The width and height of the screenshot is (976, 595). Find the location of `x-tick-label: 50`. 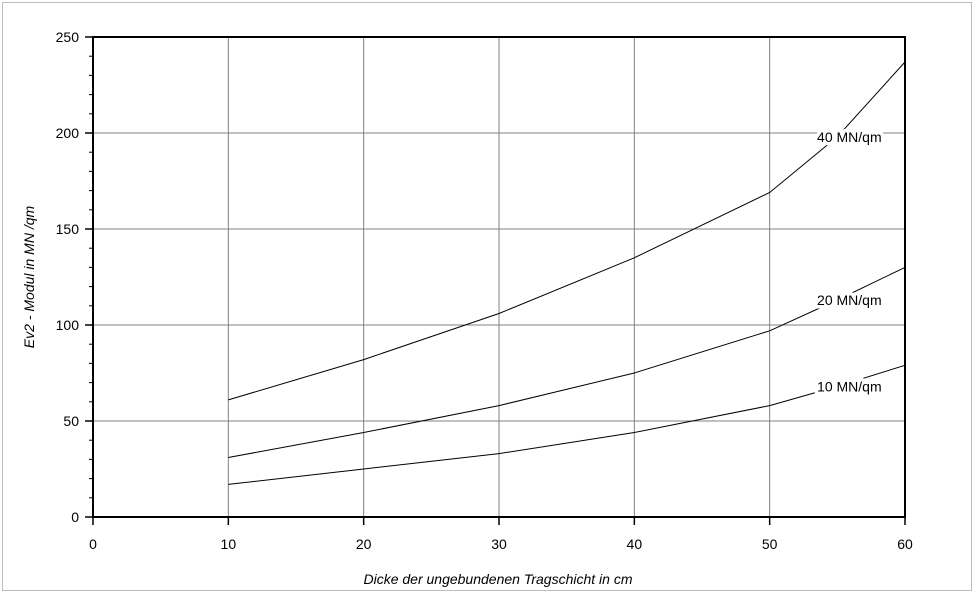

x-tick-label: 50 is located at coordinates (770, 544).